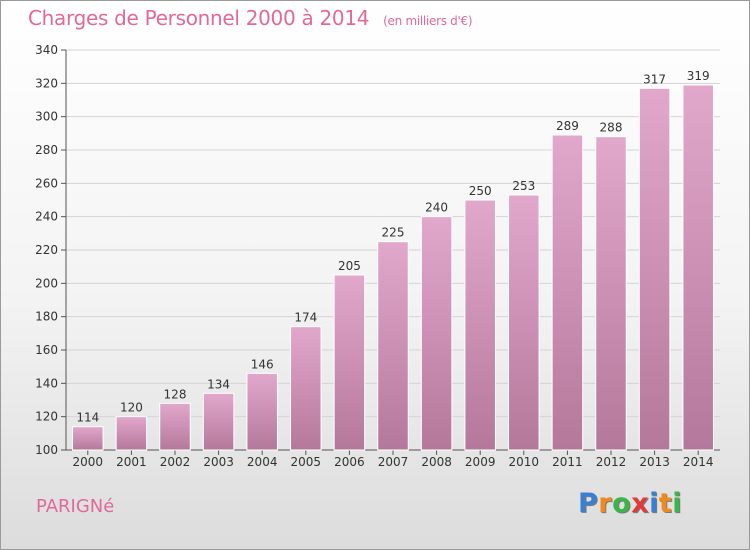  Describe the element at coordinates (698, 462) in the screenshot. I see `x-tick-label-2014: 2014` at that location.